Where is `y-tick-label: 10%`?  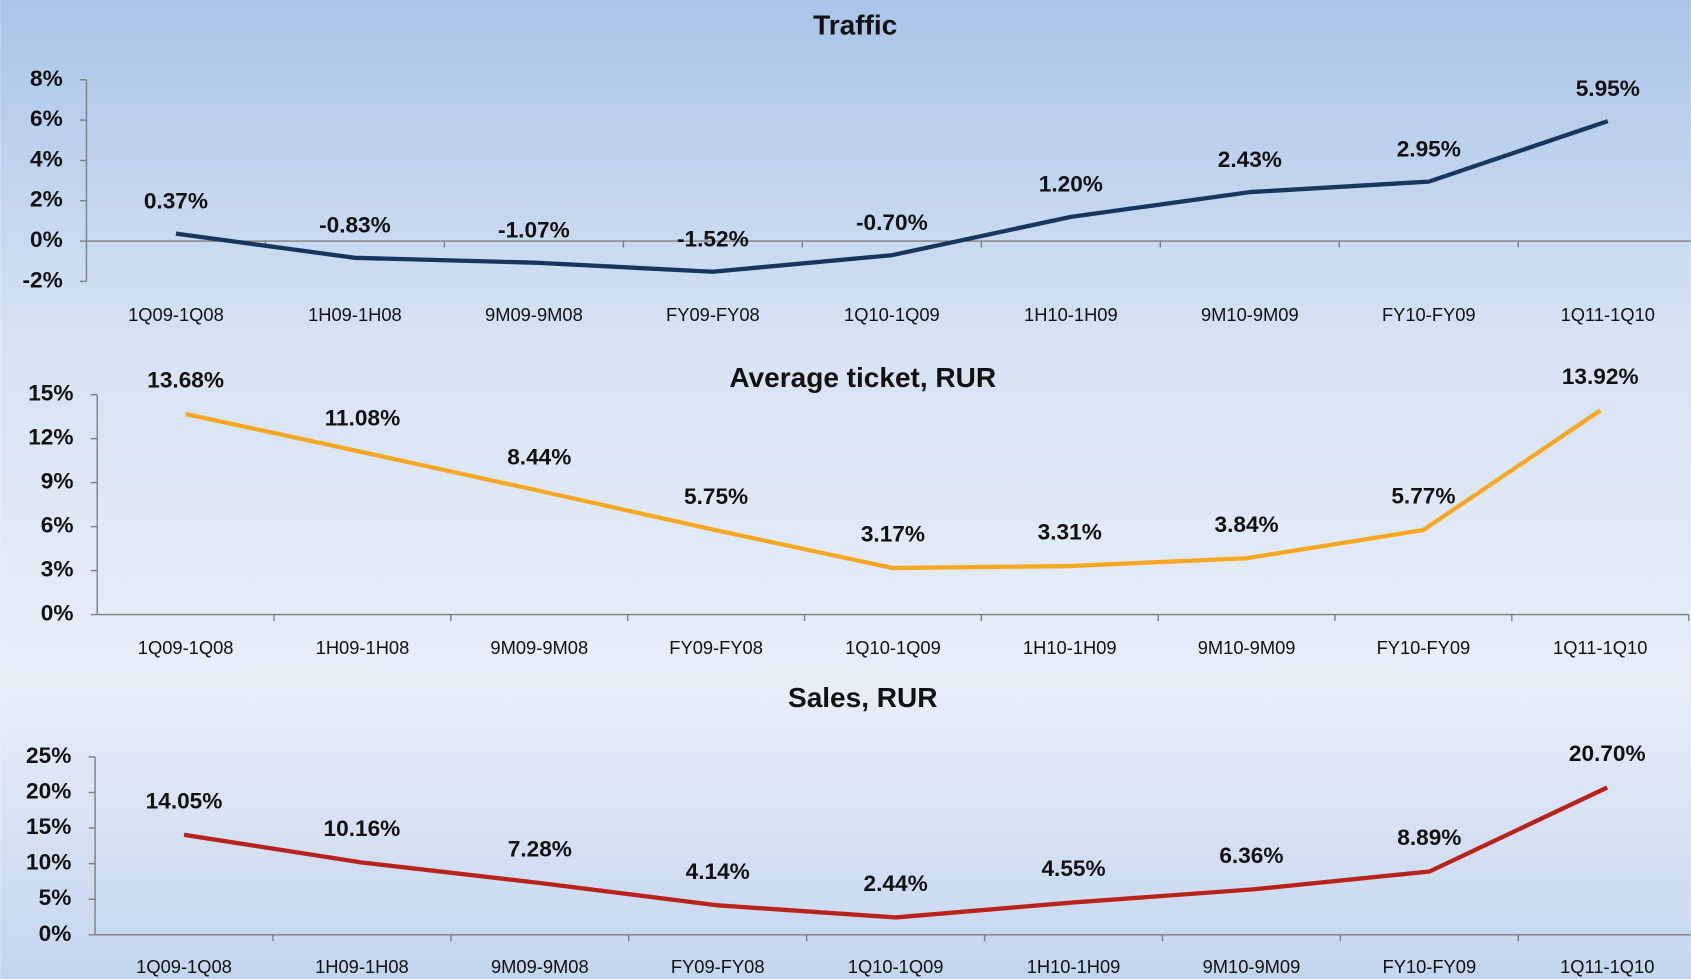
y-tick-label: 10% is located at coordinates (48, 862).